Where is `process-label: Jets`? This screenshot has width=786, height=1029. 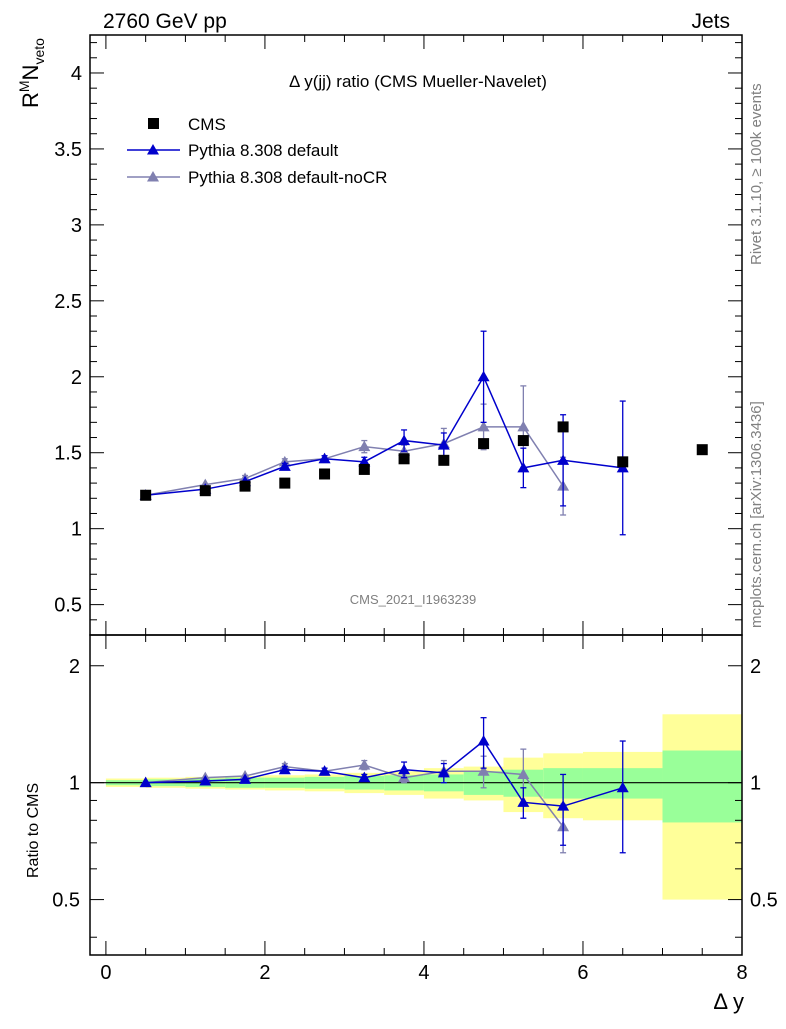
process-label: Jets is located at coordinates (710, 21).